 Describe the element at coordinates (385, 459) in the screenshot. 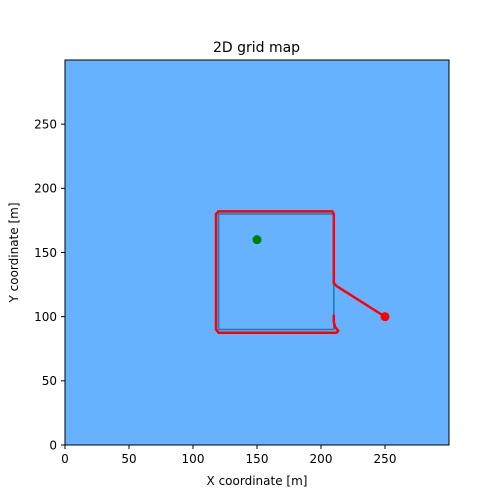

I see `x-tick-label: 250` at that location.